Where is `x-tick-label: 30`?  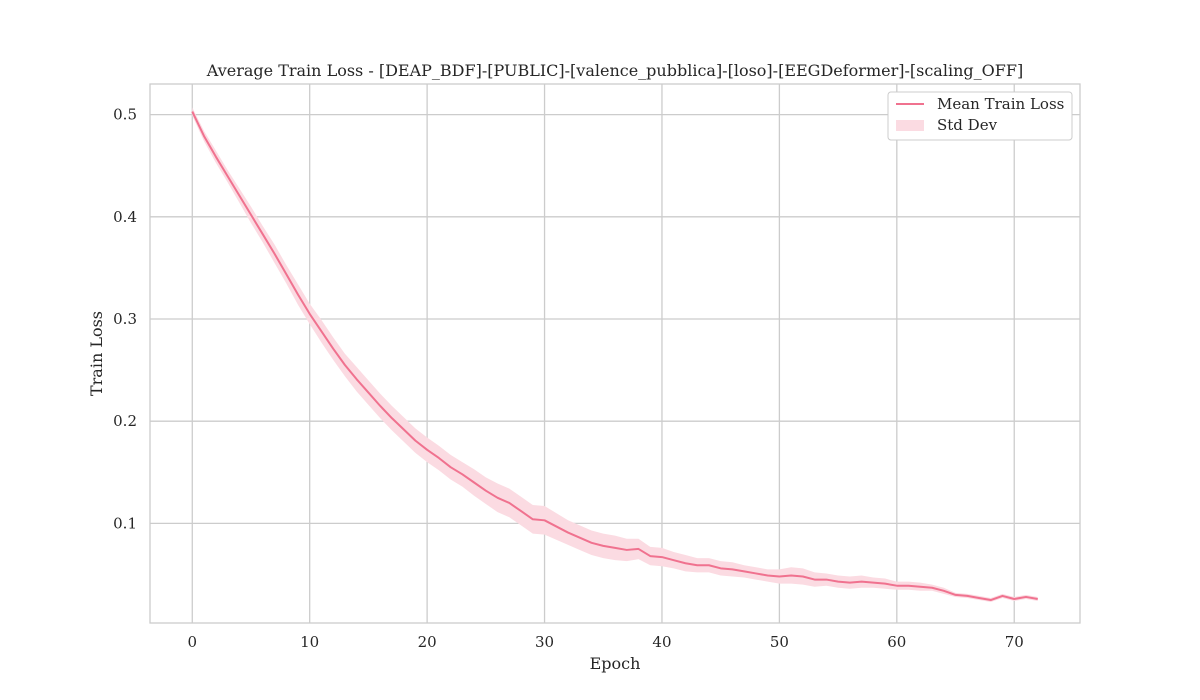
x-tick-label: 30 is located at coordinates (544, 642).